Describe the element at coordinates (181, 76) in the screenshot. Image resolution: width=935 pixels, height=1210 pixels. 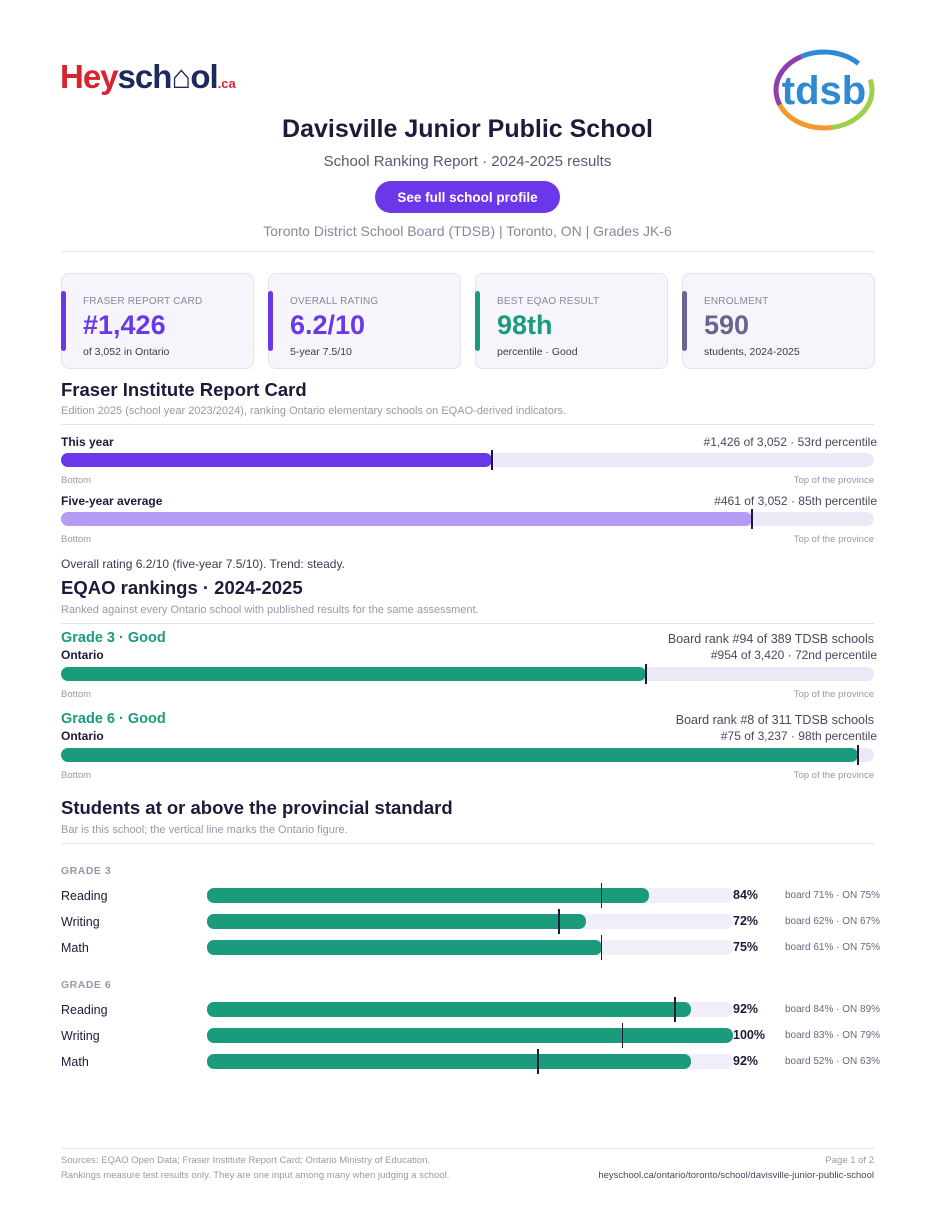
I see `house-icon: ⌂` at that location.